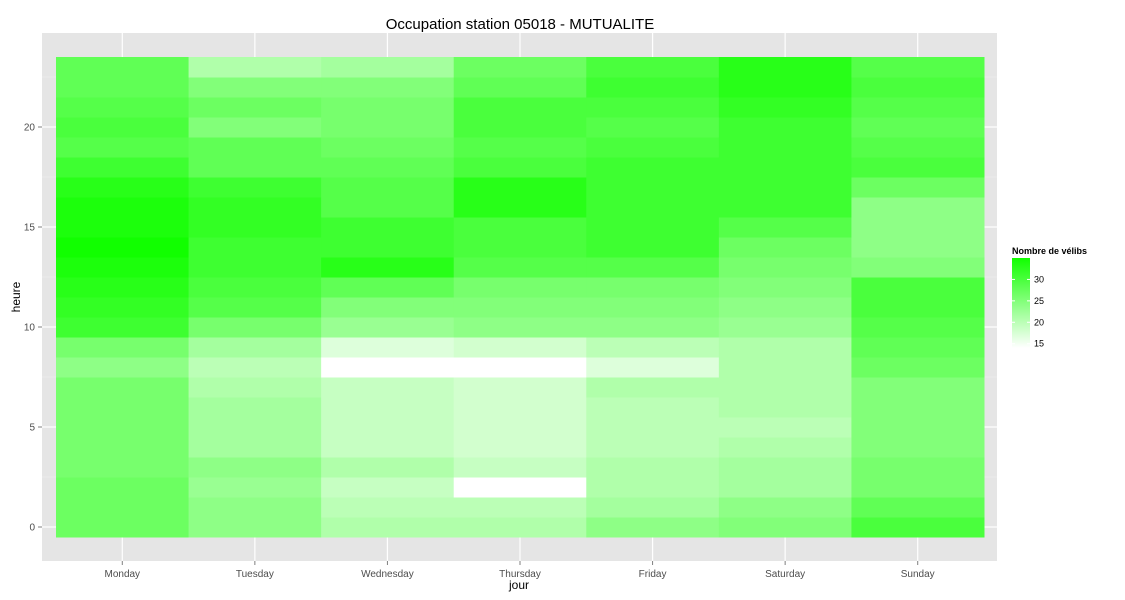  What do you see at coordinates (1021, 303) in the screenshot?
I see `legend-colorbar` at bounding box center [1021, 303].